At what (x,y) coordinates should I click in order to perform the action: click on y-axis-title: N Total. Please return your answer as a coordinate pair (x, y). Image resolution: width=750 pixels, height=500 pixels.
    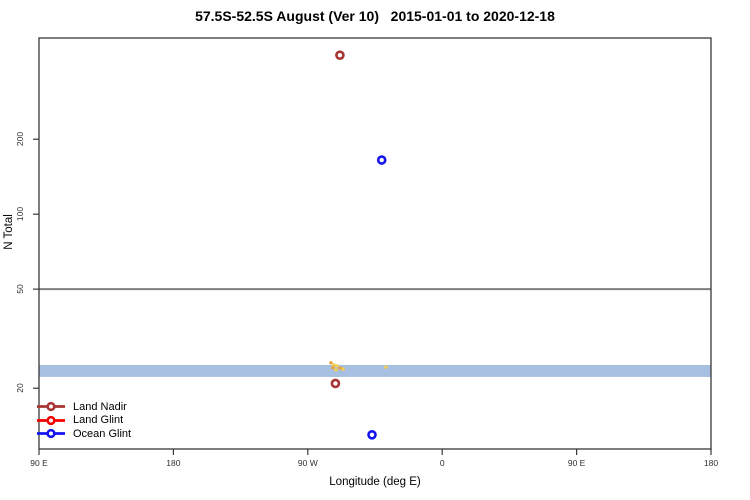
    Looking at the image, I should click on (9, 232).